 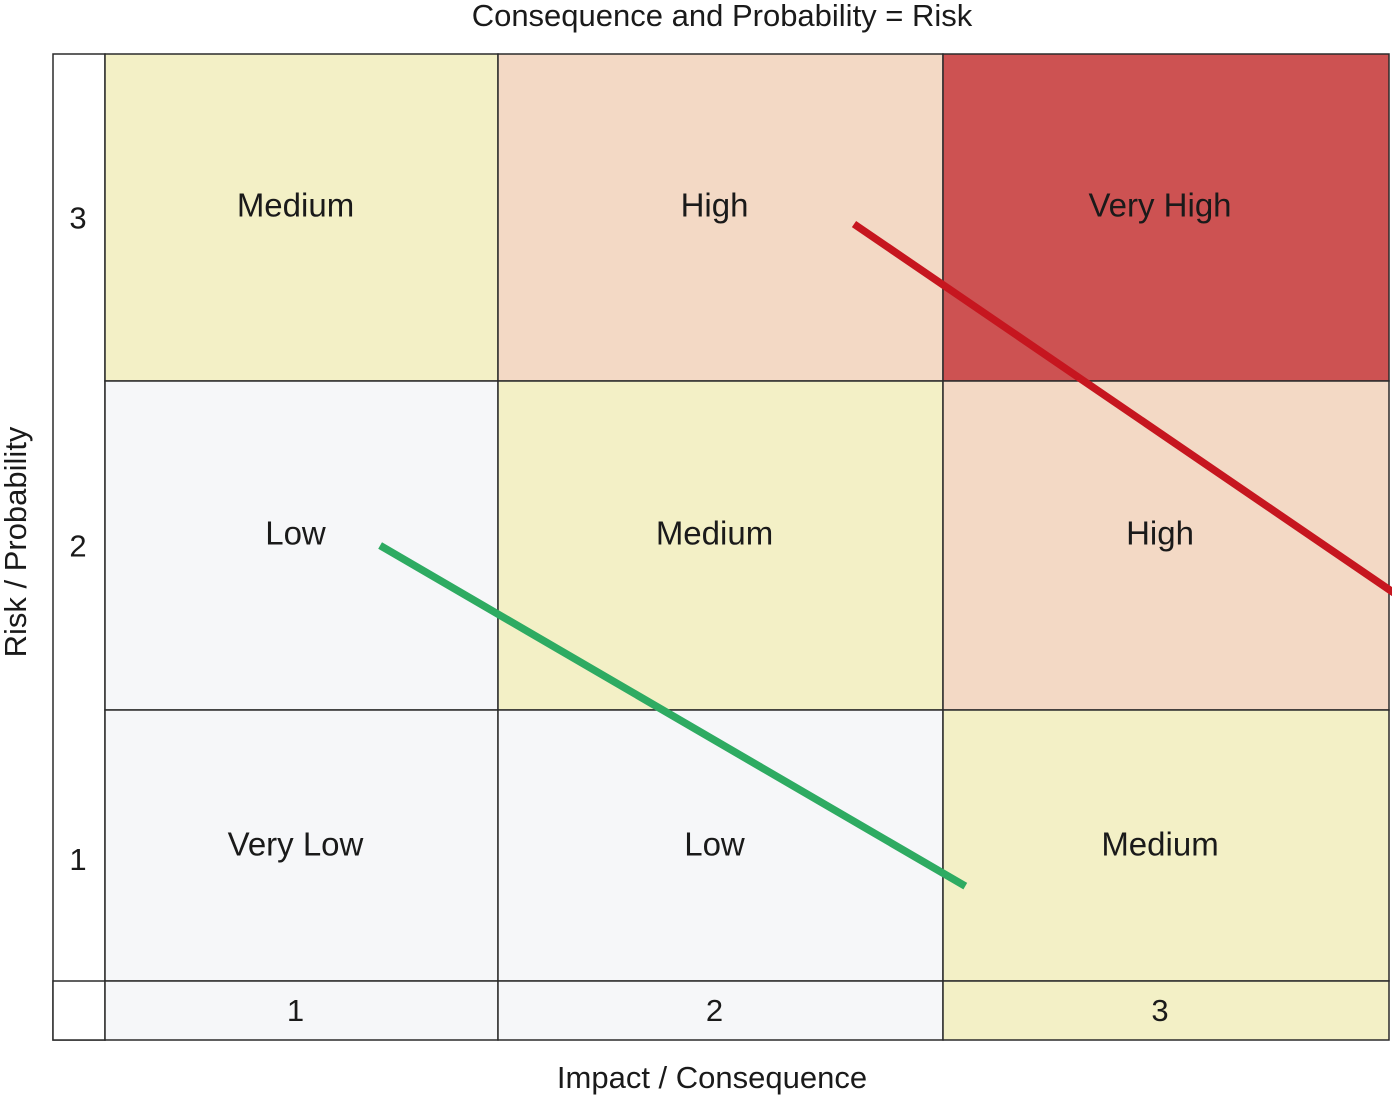 What do you see at coordinates (77, 859) in the screenshot?
I see `y-tick-label: 1` at bounding box center [77, 859].